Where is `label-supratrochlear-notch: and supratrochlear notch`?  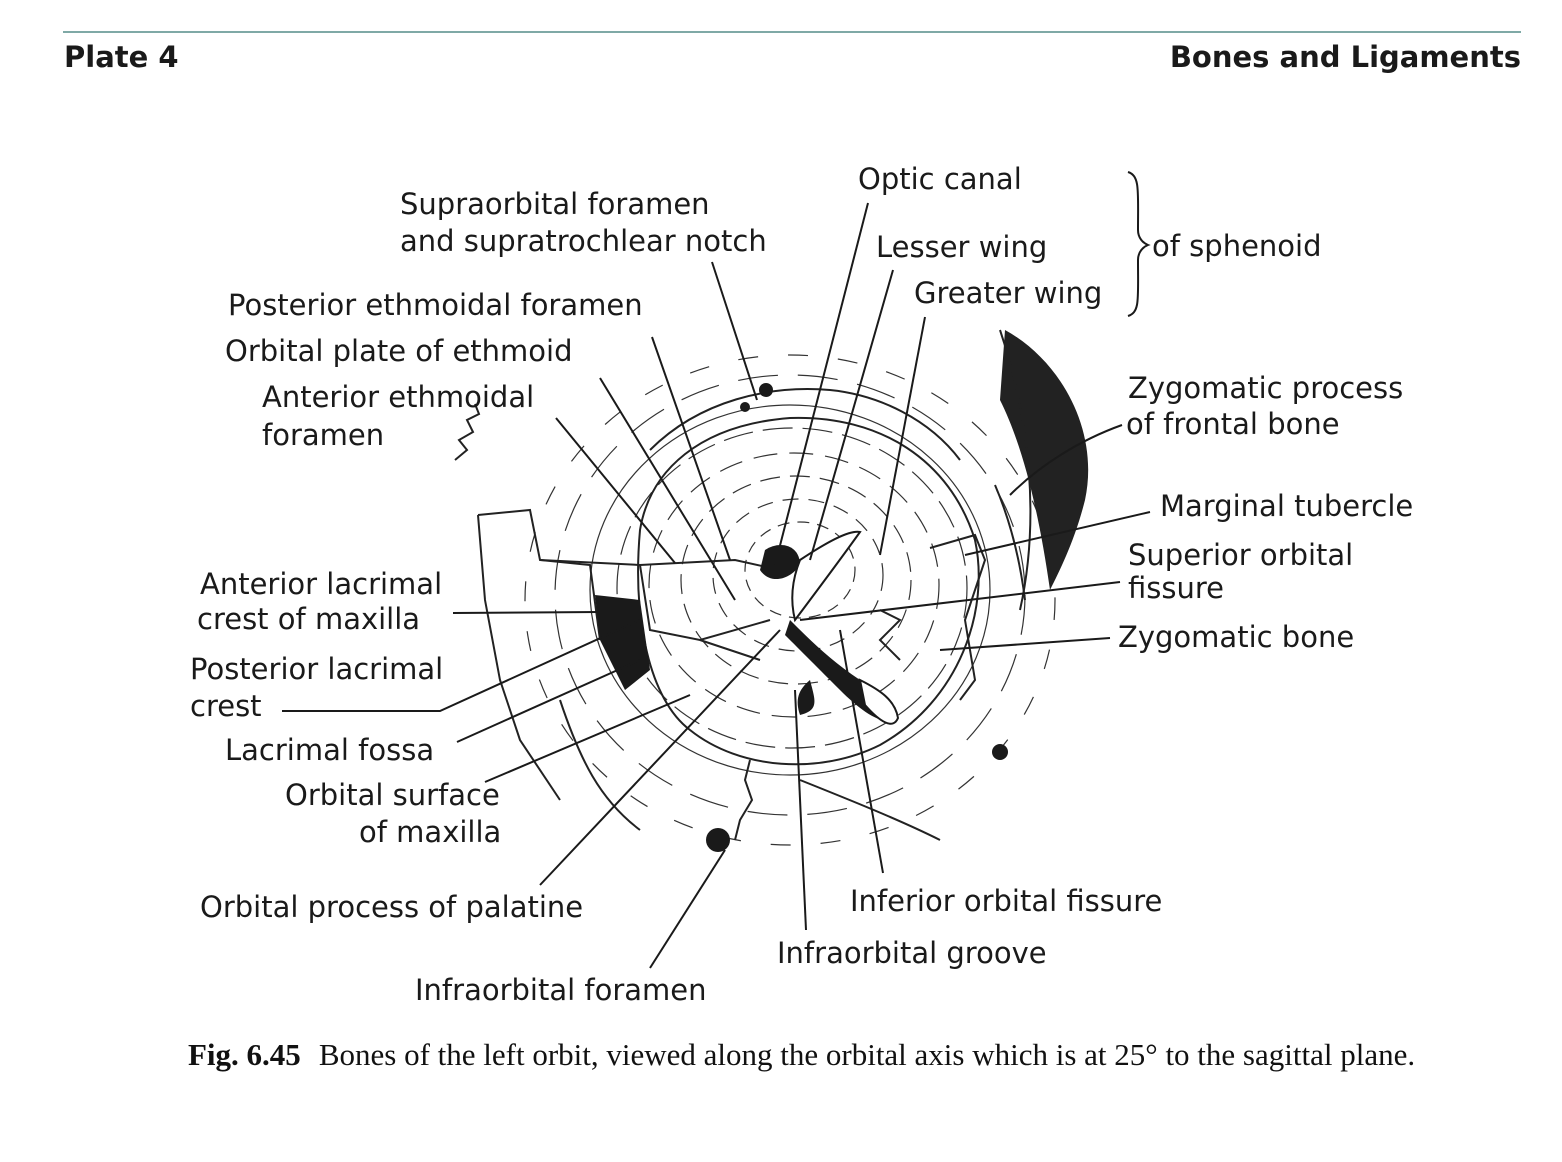 label-supratrochlear-notch: and supratrochlear notch is located at coordinates (583, 241).